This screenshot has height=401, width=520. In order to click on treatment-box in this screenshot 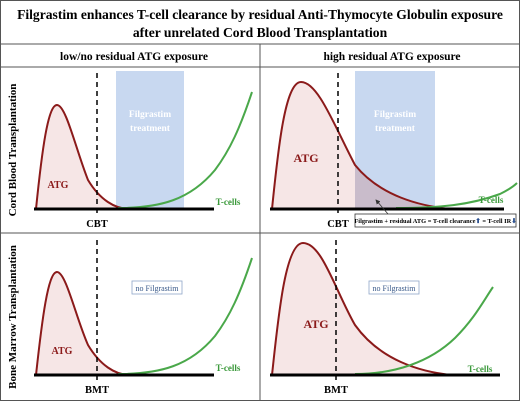, I will do `click(150, 140)`.